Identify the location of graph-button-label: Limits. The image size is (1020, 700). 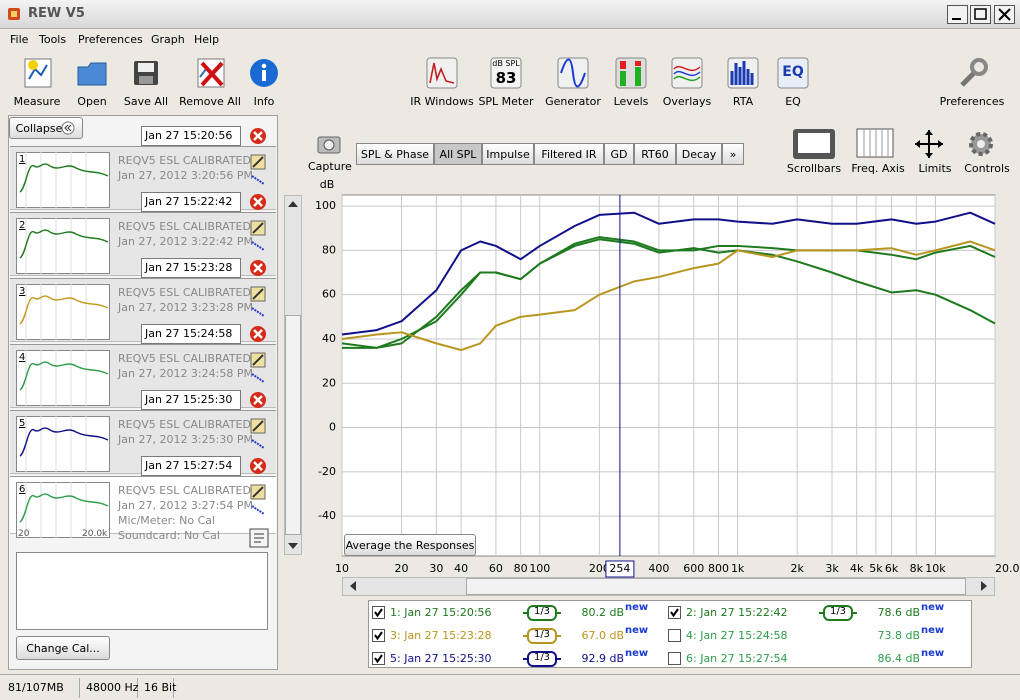
(935, 168).